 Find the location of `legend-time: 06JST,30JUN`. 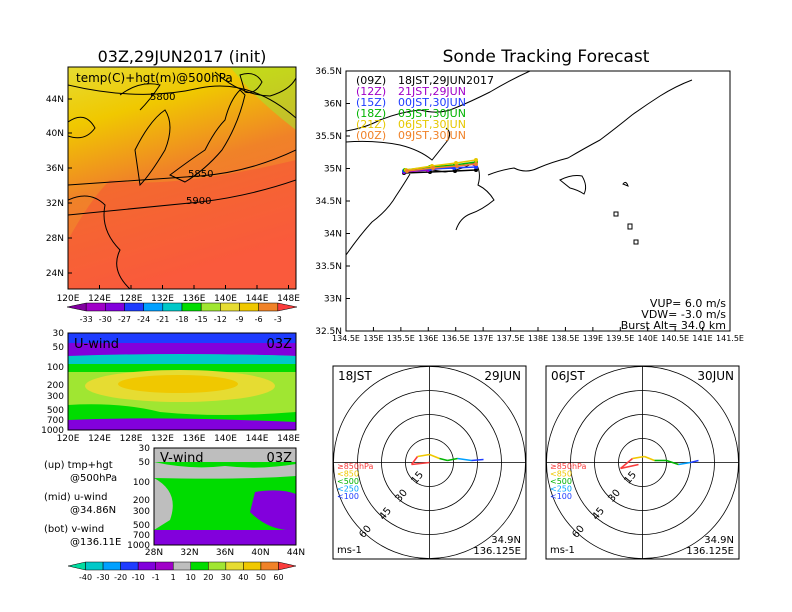

legend-time: 06JST,30JUN is located at coordinates (432, 124).